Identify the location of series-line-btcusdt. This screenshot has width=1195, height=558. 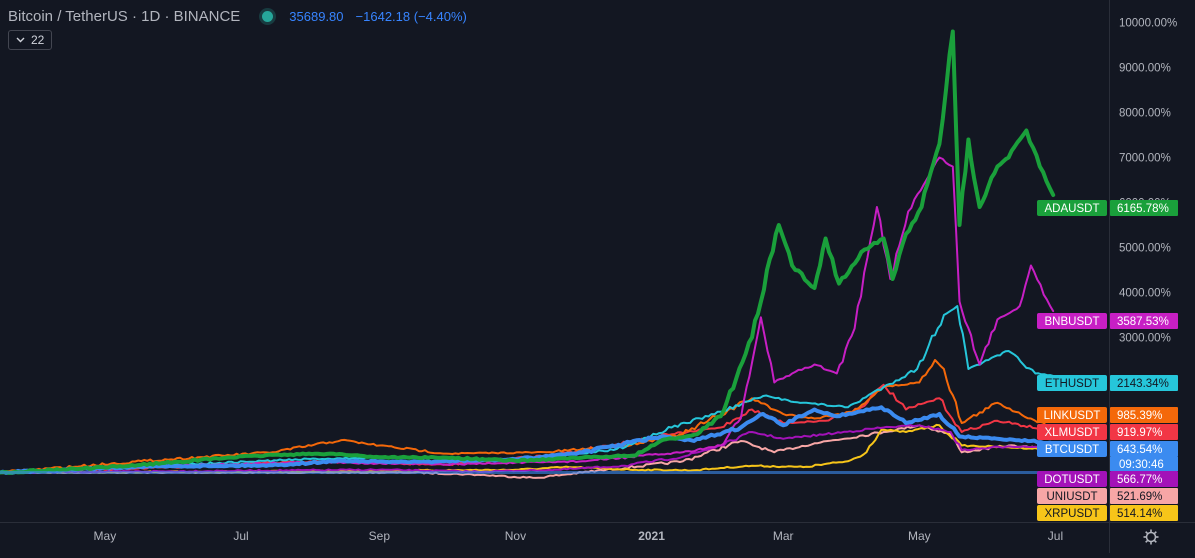
(528, 440).